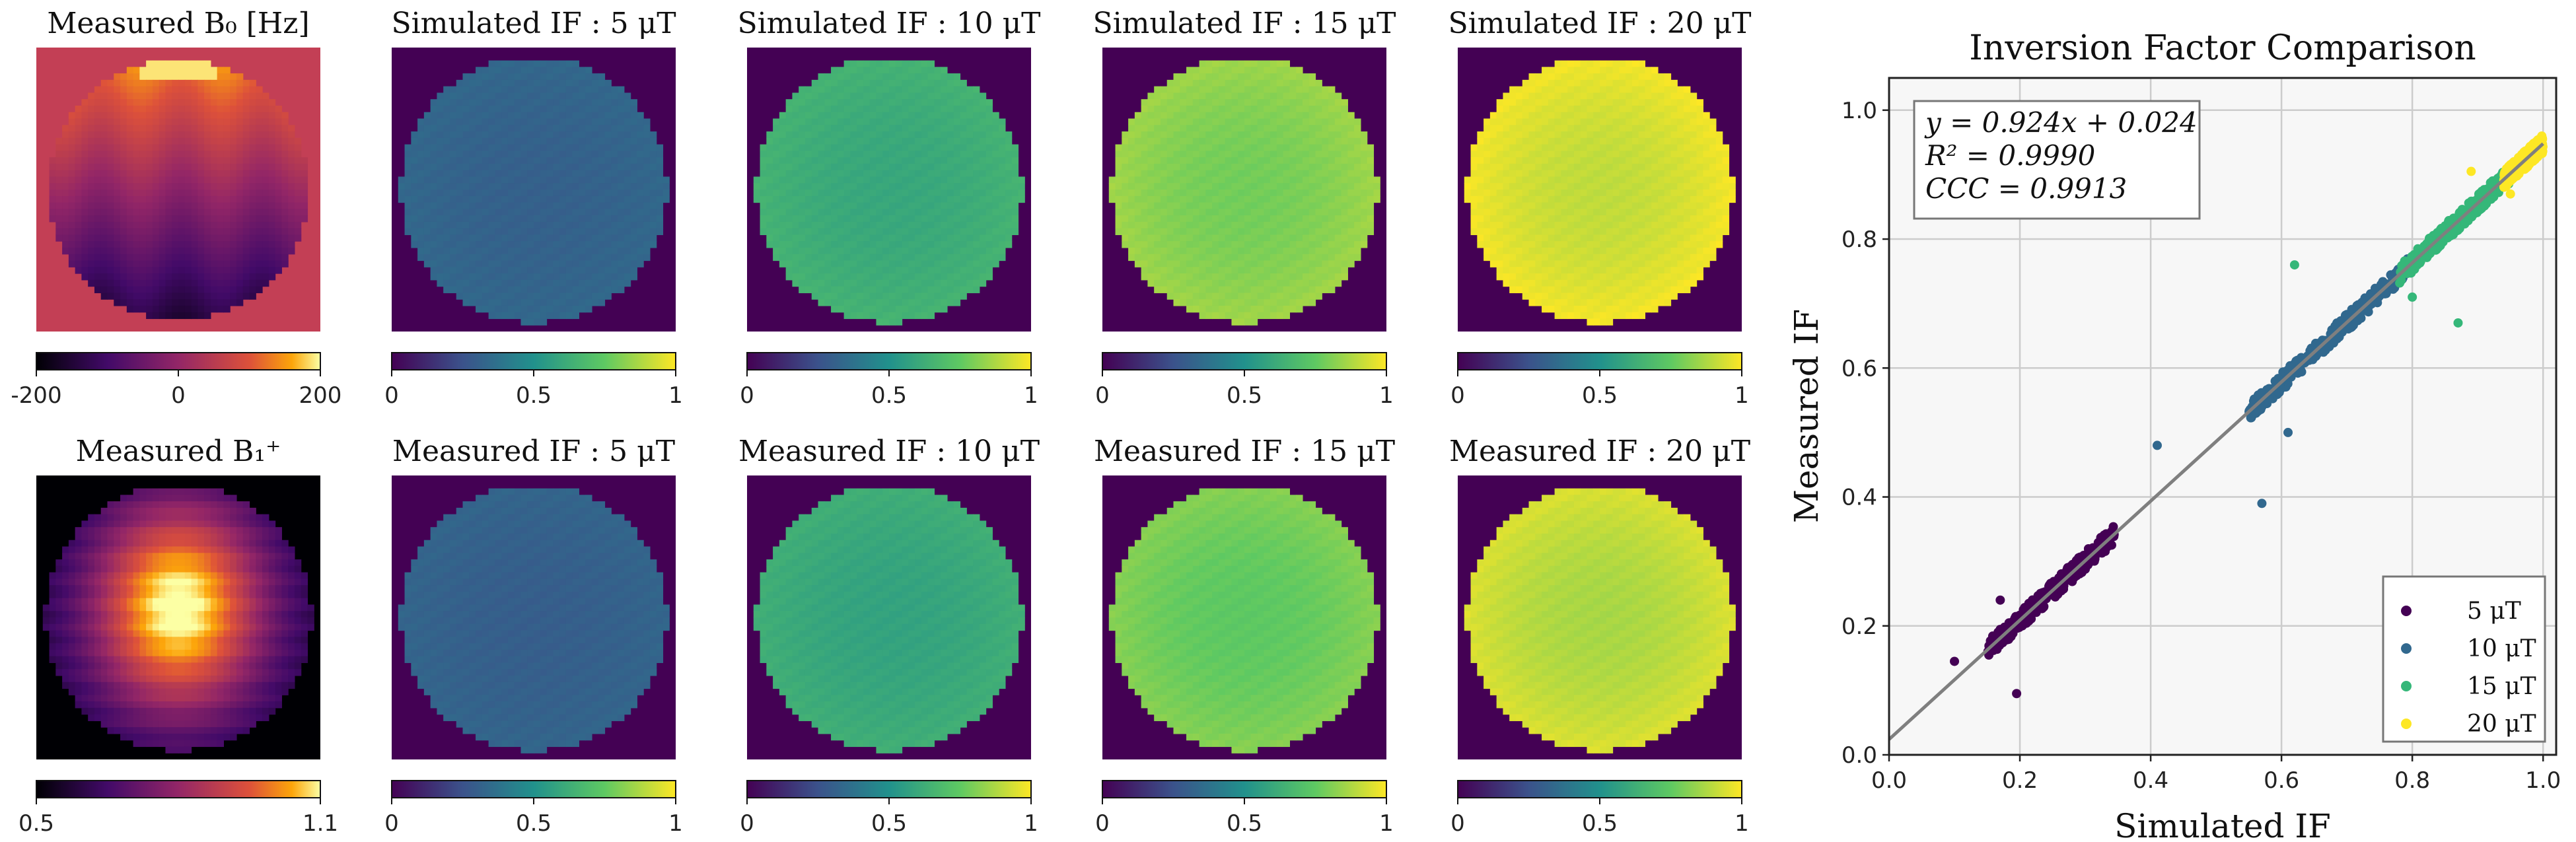 Image resolution: width=2576 pixels, height=842 pixels. What do you see at coordinates (1599, 636) in the screenshot?
I see `panel-meas20: Measured IF : 20 μT 0 0.5 1` at bounding box center [1599, 636].